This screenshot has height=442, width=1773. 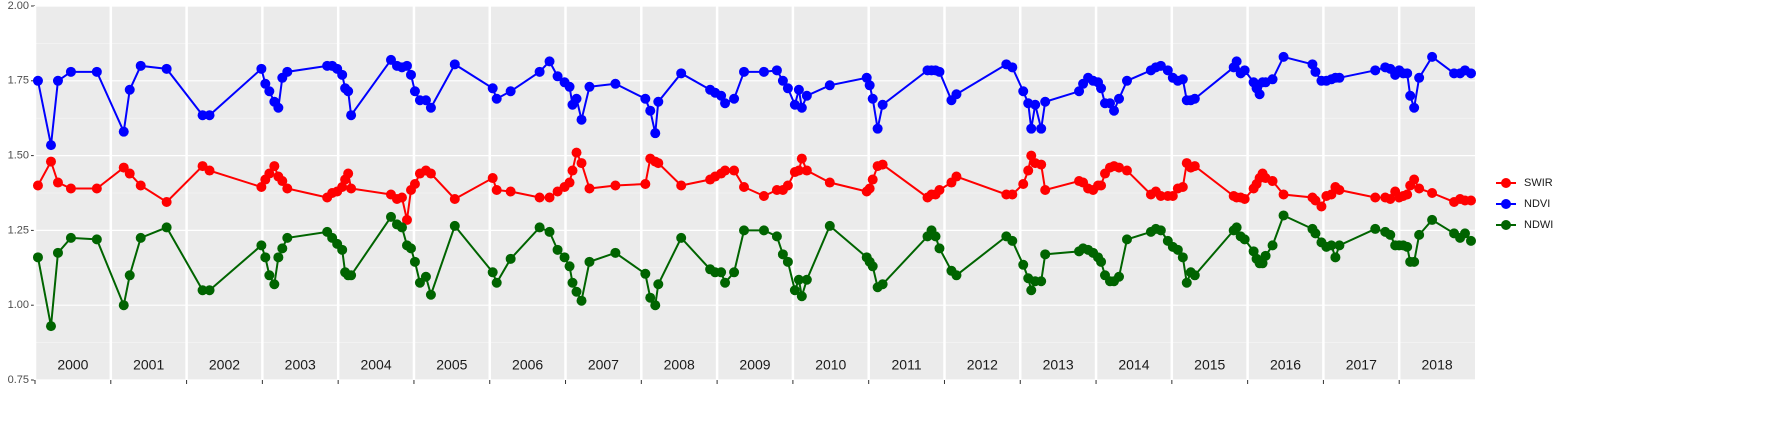 What do you see at coordinates (18, 156) in the screenshot?
I see `y-tick-label: 1.50` at bounding box center [18, 156].